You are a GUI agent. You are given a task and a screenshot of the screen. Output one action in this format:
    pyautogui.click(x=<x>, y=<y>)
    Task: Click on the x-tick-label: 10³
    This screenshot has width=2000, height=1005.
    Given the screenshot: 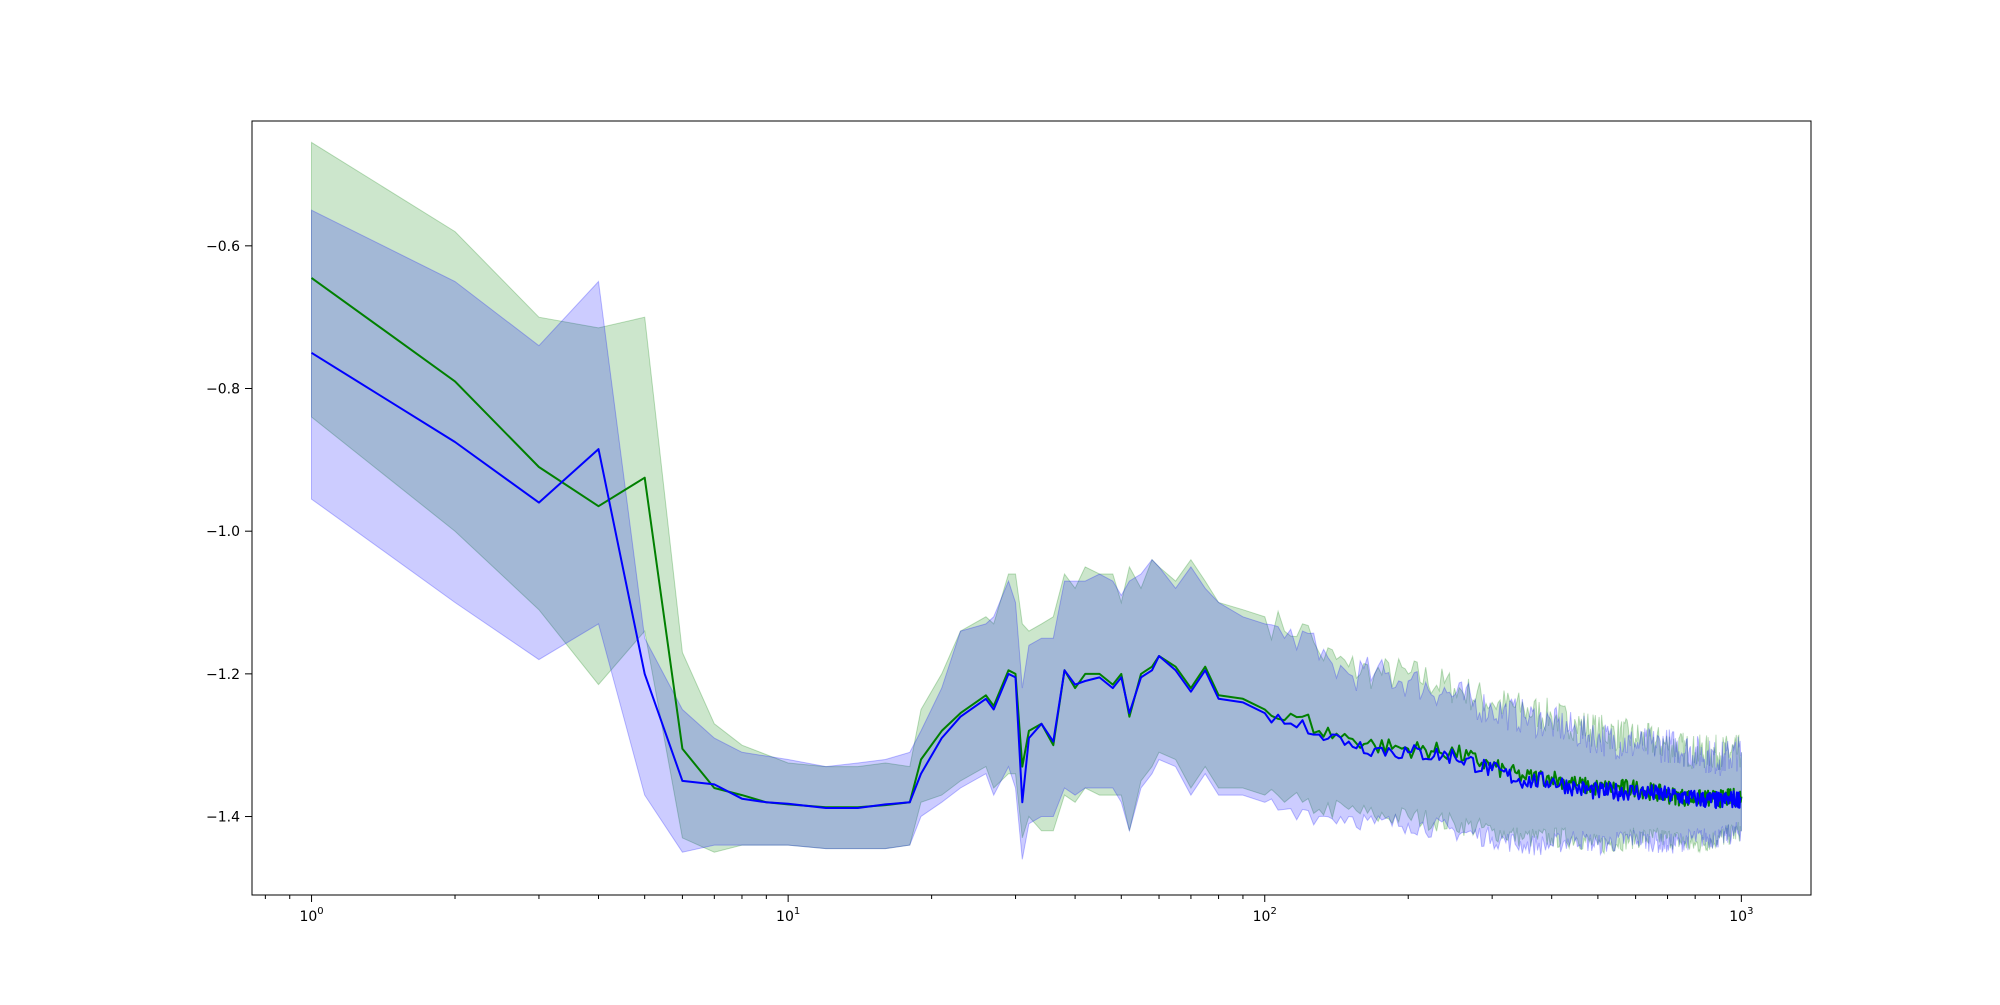 What is the action you would take?
    pyautogui.click(x=1741, y=915)
    